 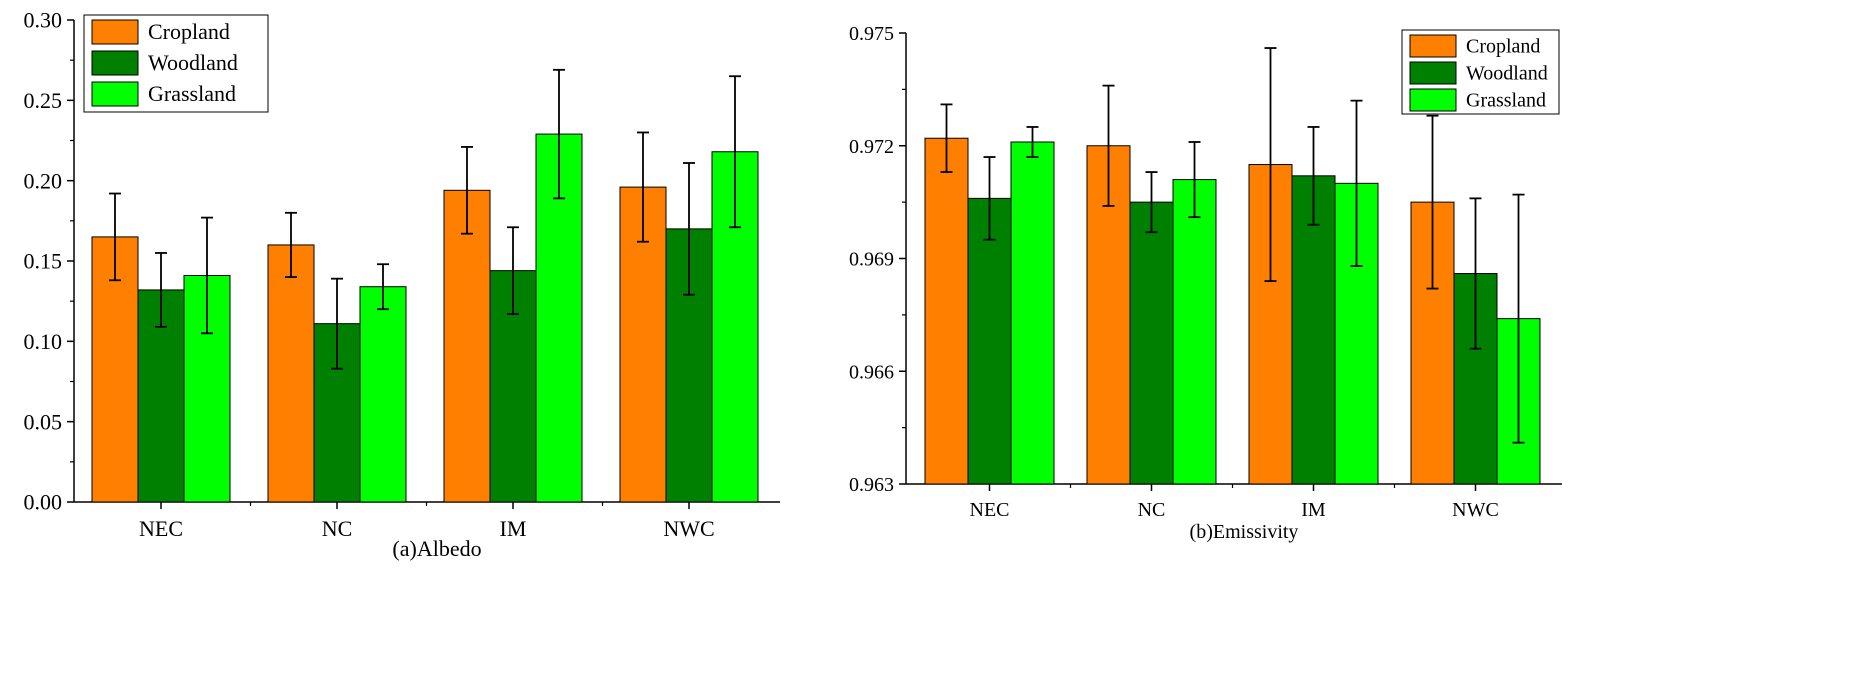 What do you see at coordinates (291, 373) in the screenshot?
I see `bar-cropland-nc` at bounding box center [291, 373].